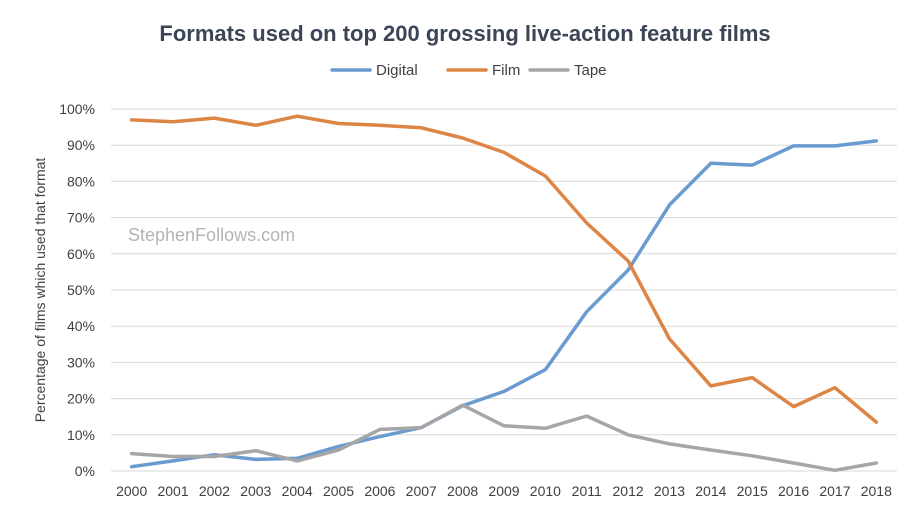  I want to click on y-tick-label: 10%, so click(81, 435).